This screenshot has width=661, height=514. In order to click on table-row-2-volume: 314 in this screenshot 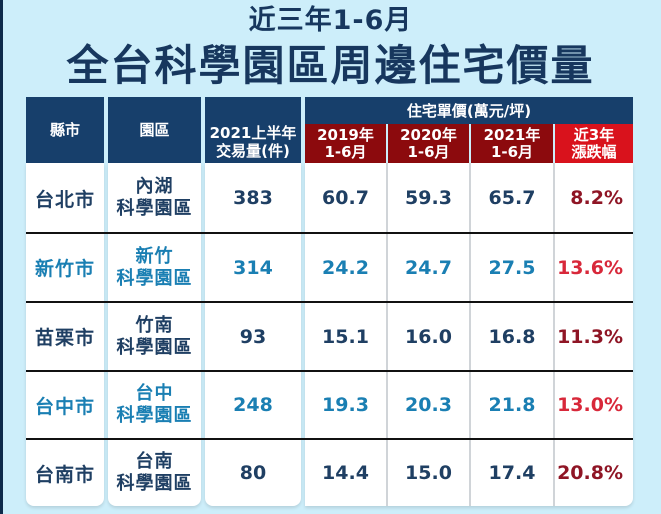, I will do `click(253, 267)`.